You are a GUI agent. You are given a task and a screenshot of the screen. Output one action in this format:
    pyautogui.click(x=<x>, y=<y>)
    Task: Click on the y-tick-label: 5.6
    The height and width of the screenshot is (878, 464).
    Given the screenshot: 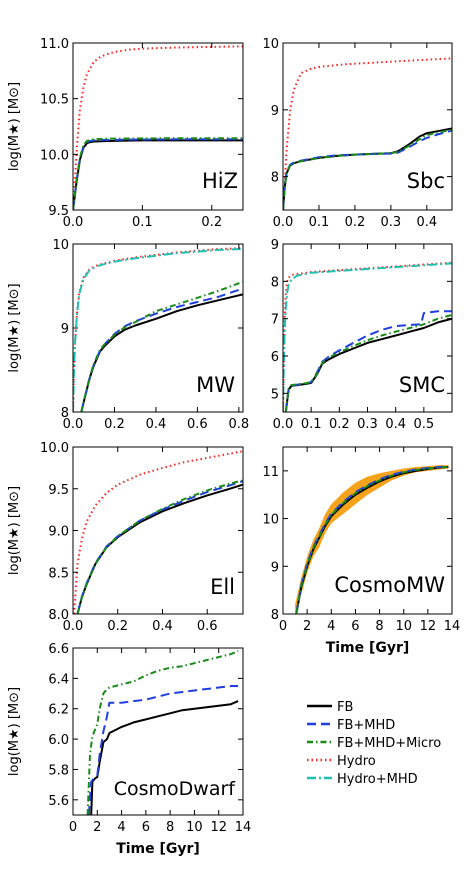 What is the action you would take?
    pyautogui.click(x=58, y=801)
    